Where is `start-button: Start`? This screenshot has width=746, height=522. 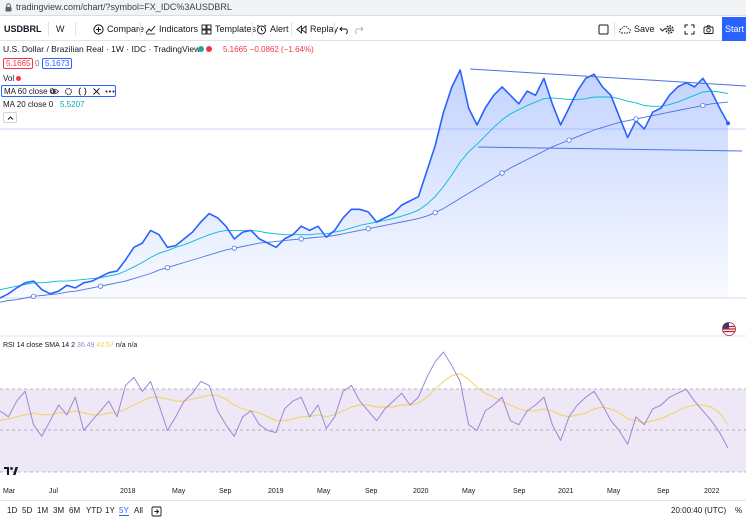 start-button: Start is located at coordinates (734, 29).